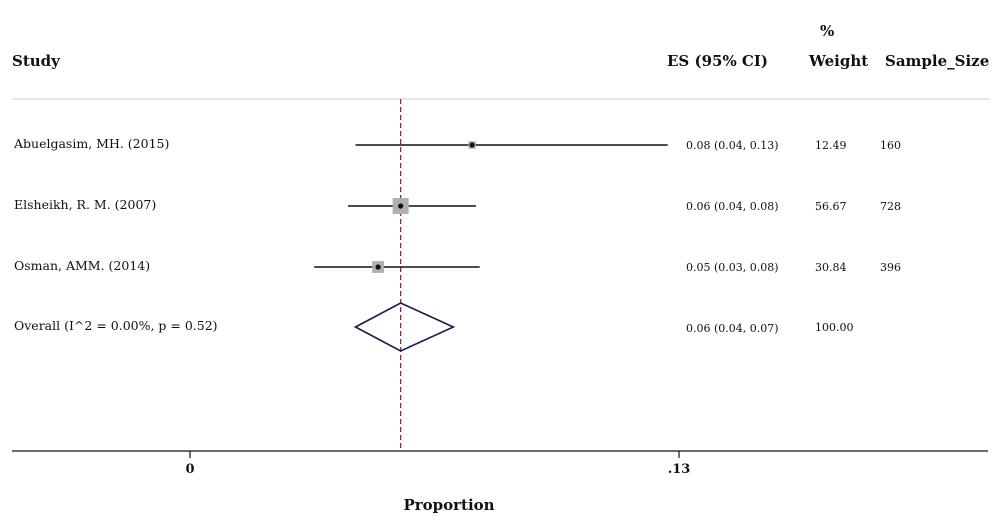  Describe the element at coordinates (717, 61) in the screenshot. I see `header-es-ci: ES (95% CI)` at that location.